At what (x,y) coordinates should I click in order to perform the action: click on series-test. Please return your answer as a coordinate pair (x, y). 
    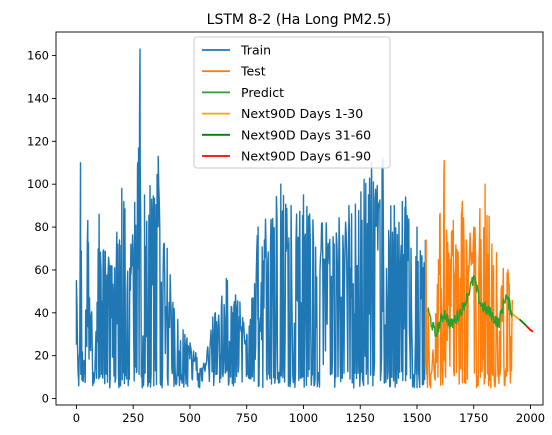
    Looking at the image, I should click on (468, 274).